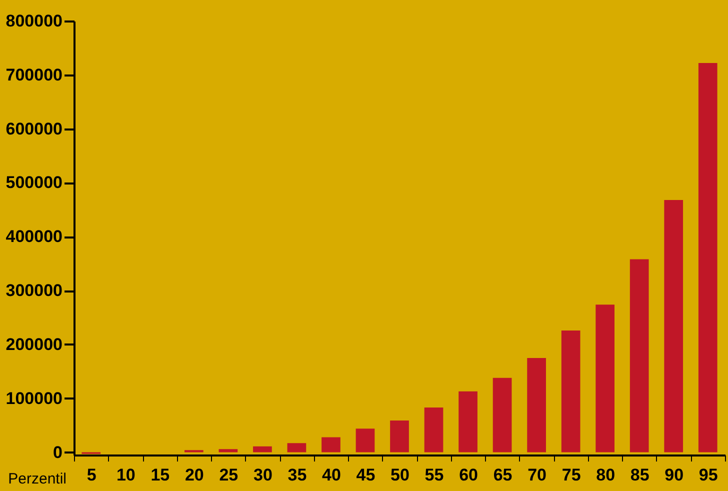 The image size is (728, 491). Describe the element at coordinates (228, 475) in the screenshot. I see `x-tick-label: 25` at that location.